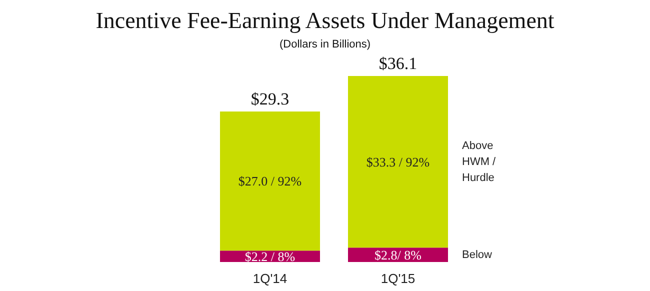  What do you see at coordinates (398, 278) in the screenshot?
I see `x-tick-label: 1Q'15` at bounding box center [398, 278].